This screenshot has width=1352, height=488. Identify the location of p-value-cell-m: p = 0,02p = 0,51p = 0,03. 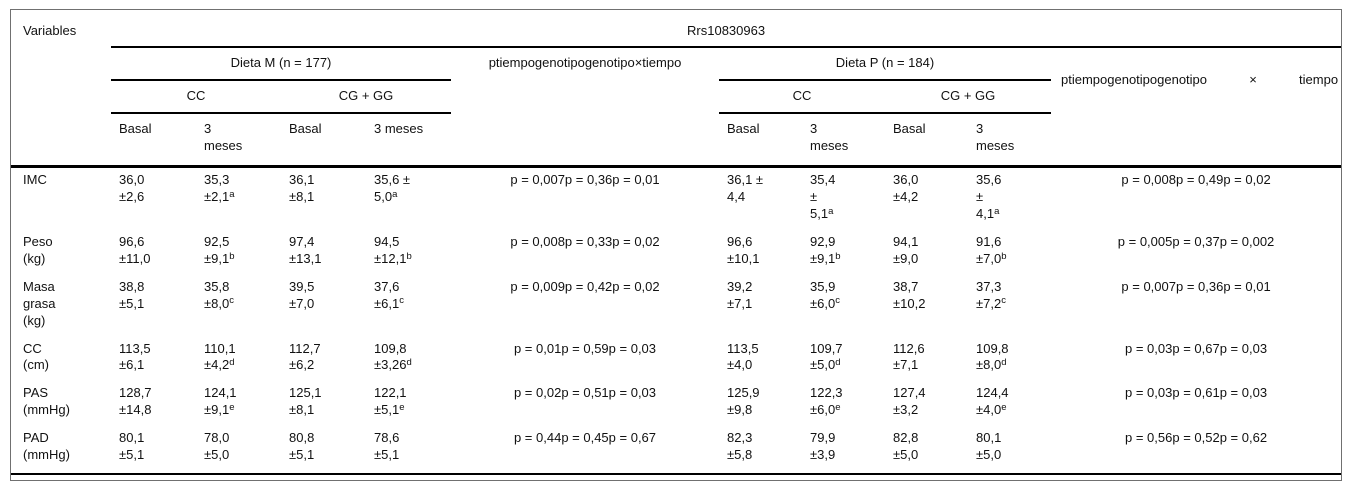
(585, 393).